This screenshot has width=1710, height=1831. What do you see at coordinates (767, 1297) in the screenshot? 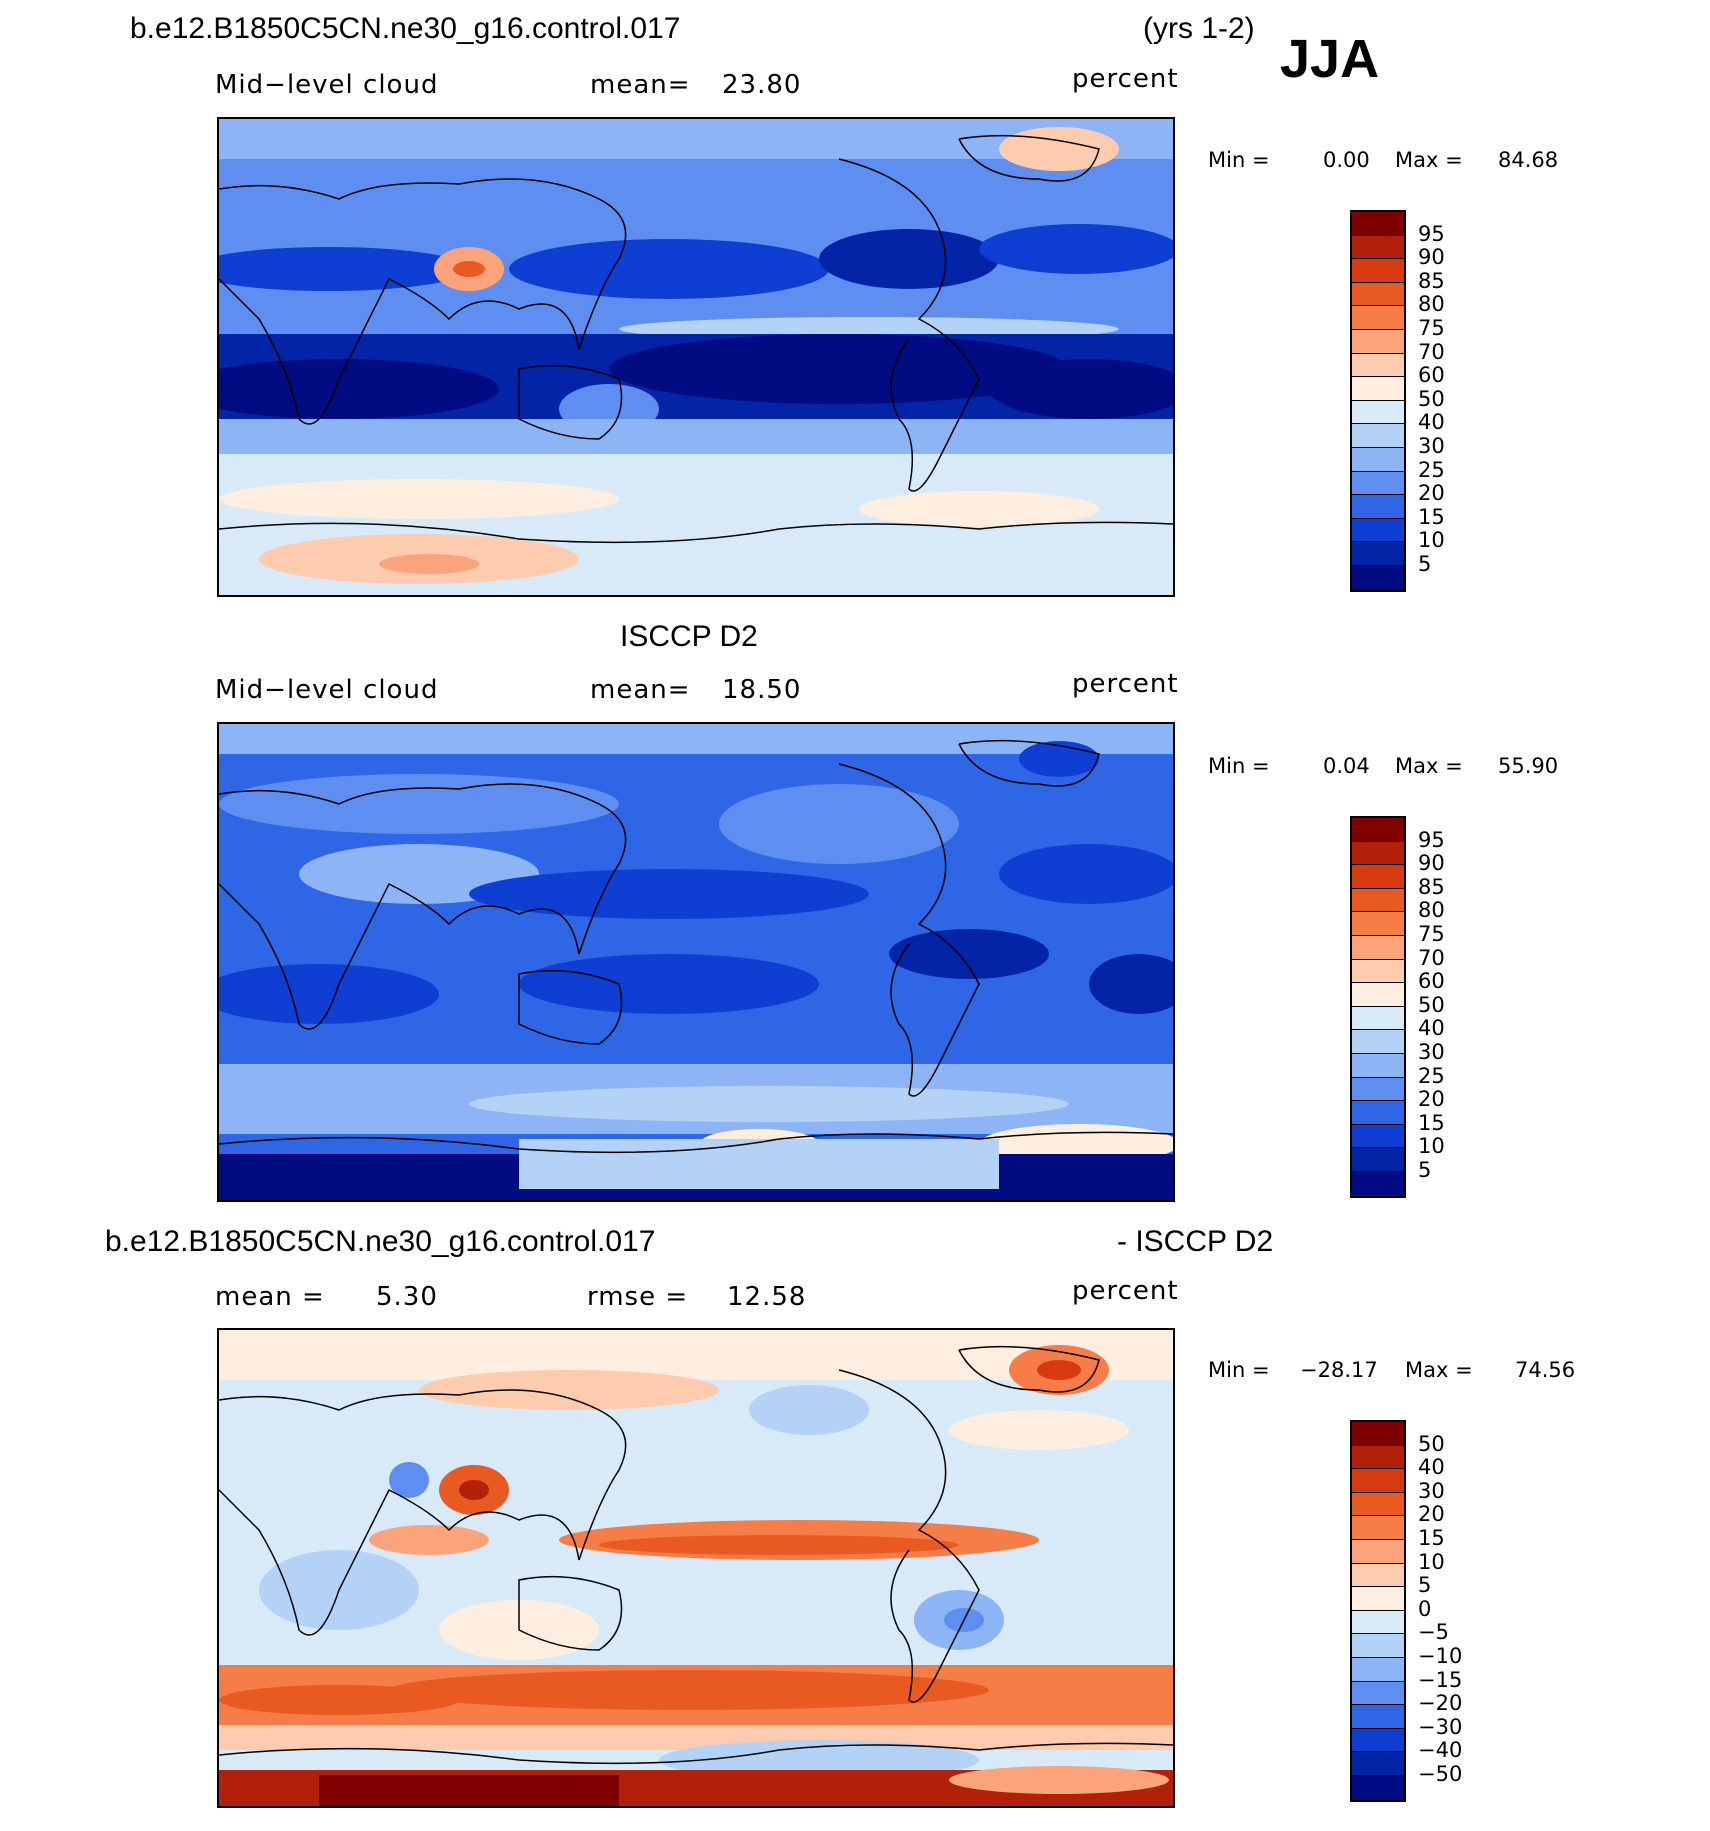
I see `panel3-rmse-value: 12.58` at bounding box center [767, 1297].